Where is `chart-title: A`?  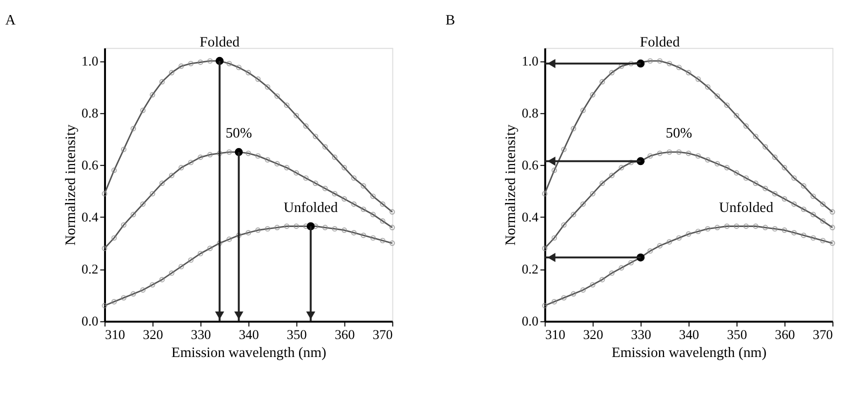
chart-title: A is located at coordinates (10, 20).